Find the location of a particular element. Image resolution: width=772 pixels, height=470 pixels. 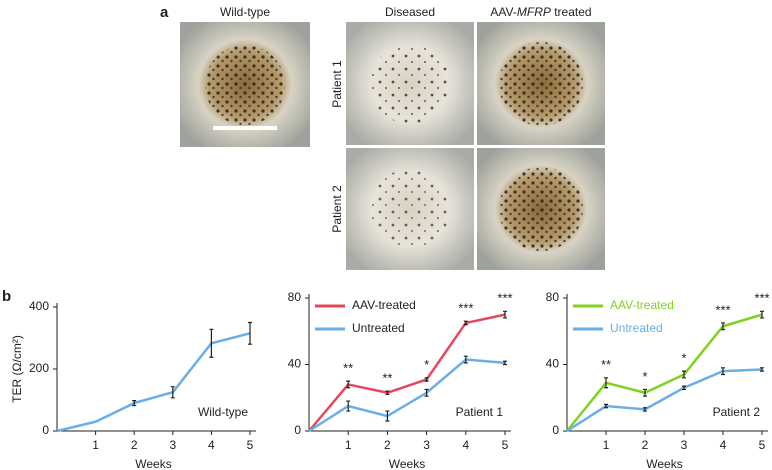

label-part: AAV- is located at coordinates (503, 12).